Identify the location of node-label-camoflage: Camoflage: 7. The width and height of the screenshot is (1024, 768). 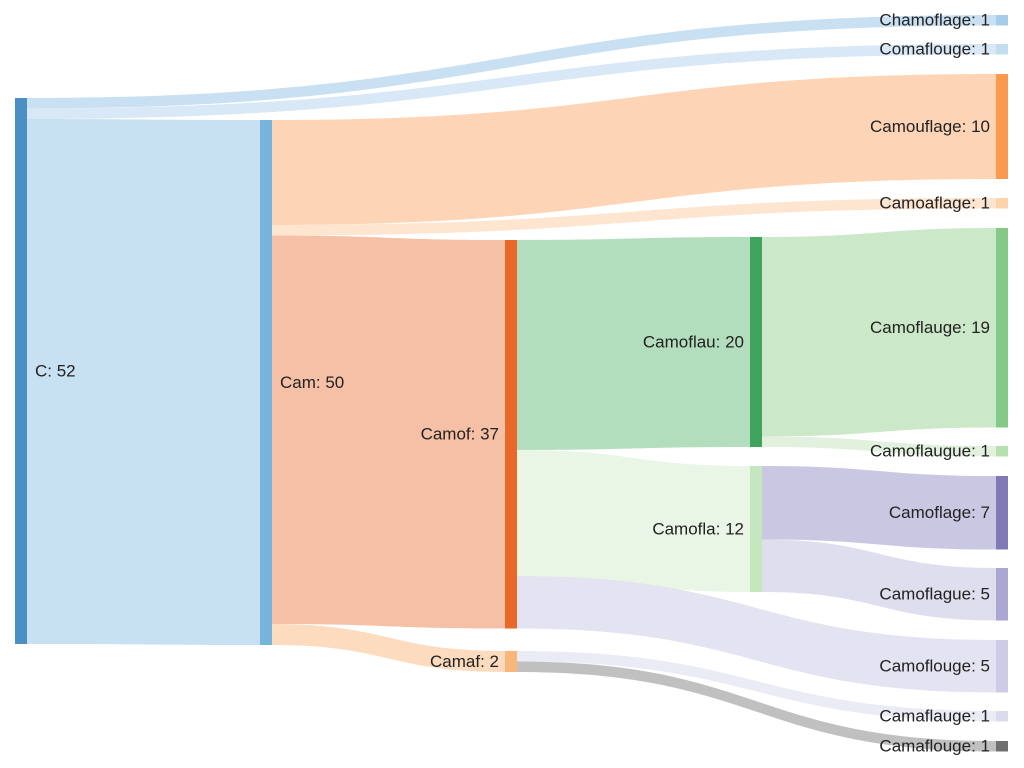
(939, 512).